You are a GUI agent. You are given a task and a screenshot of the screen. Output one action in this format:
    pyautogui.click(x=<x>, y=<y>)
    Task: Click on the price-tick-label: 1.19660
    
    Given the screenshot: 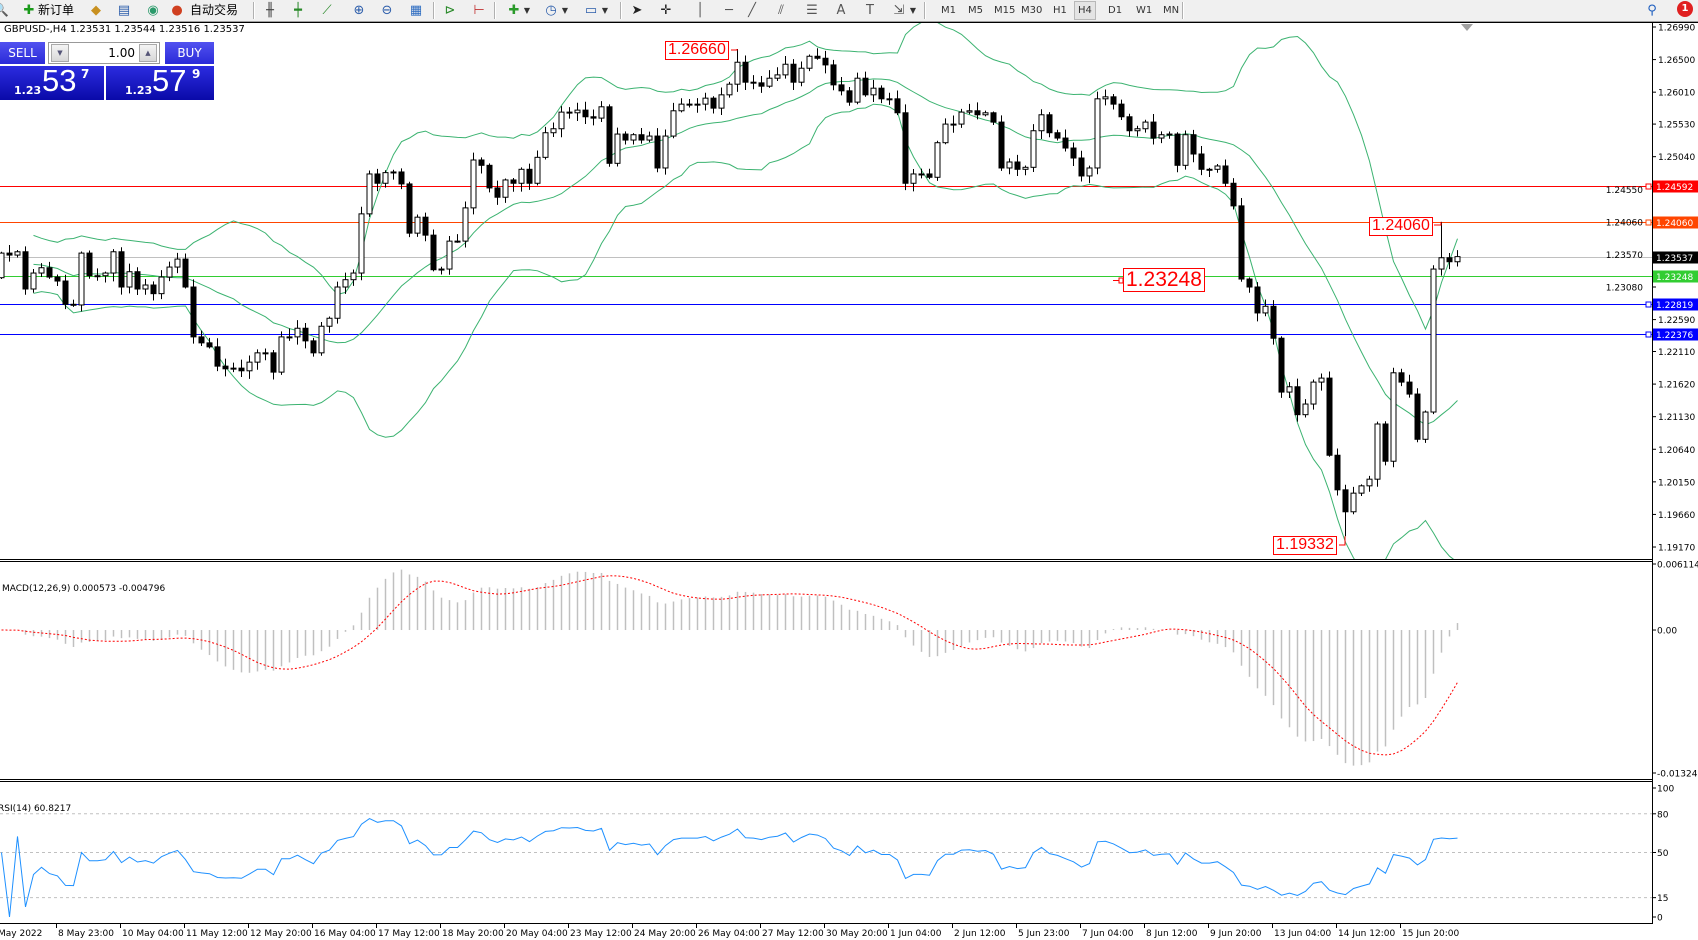 What is the action you would take?
    pyautogui.click(x=1676, y=516)
    